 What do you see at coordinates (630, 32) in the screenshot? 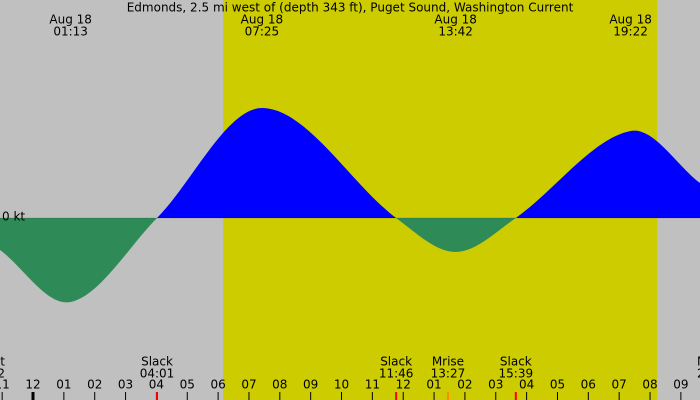
I see `extremum-time: 19:22` at bounding box center [630, 32].